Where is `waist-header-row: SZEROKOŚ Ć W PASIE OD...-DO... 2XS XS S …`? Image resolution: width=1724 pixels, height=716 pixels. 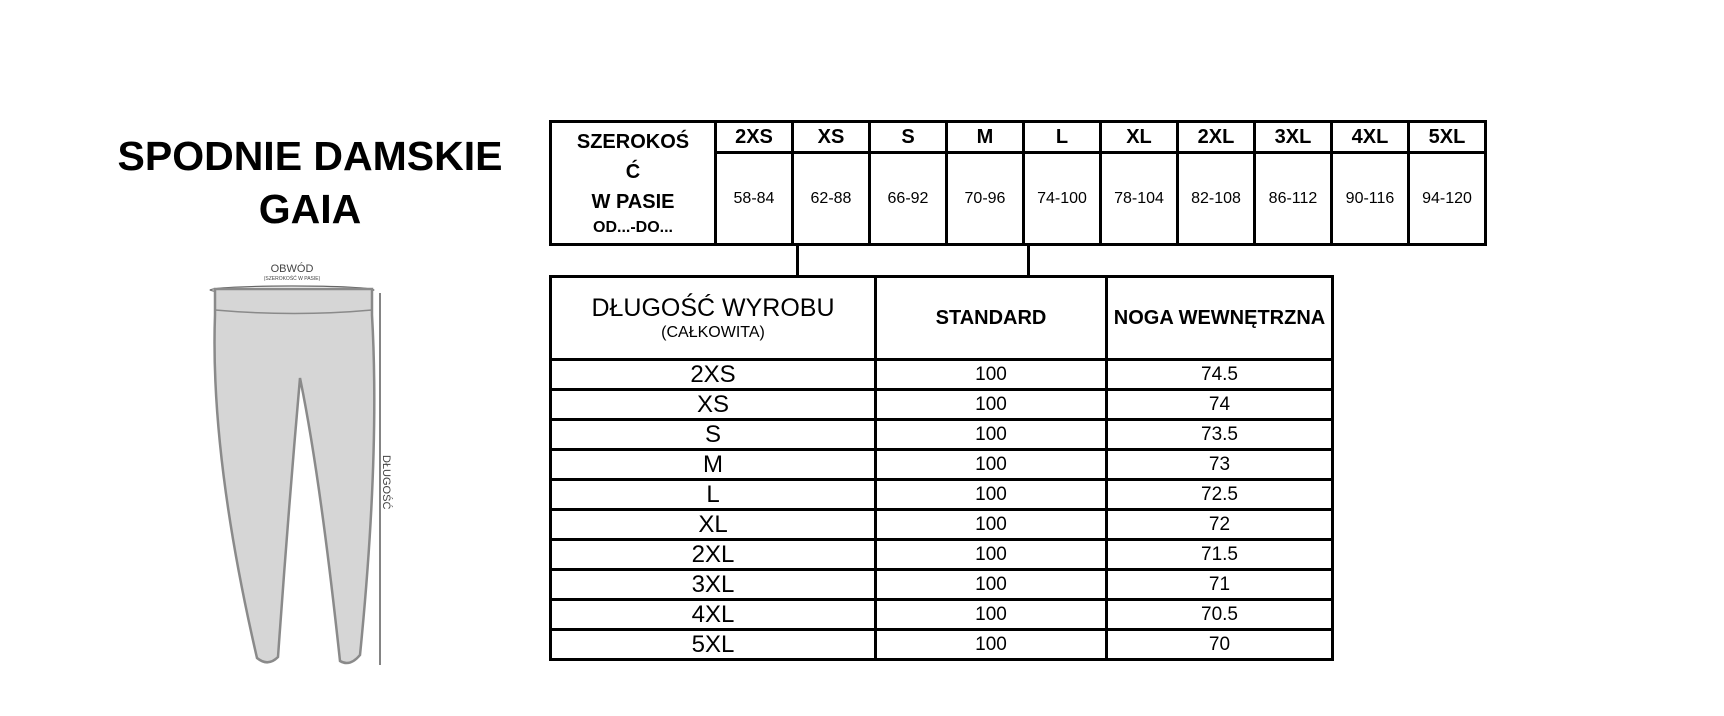 waist-header-row: SZEROKOŚ Ć W PASIE OD...-DO... 2XS XS S … is located at coordinates (1018, 183).